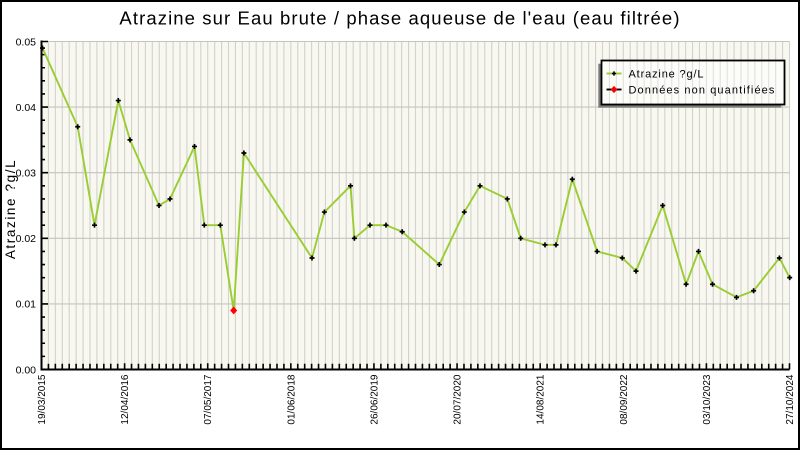 This screenshot has height=455, width=800. What do you see at coordinates (458, 399) in the screenshot?
I see `svg-text: 20/07/2020` at bounding box center [458, 399].